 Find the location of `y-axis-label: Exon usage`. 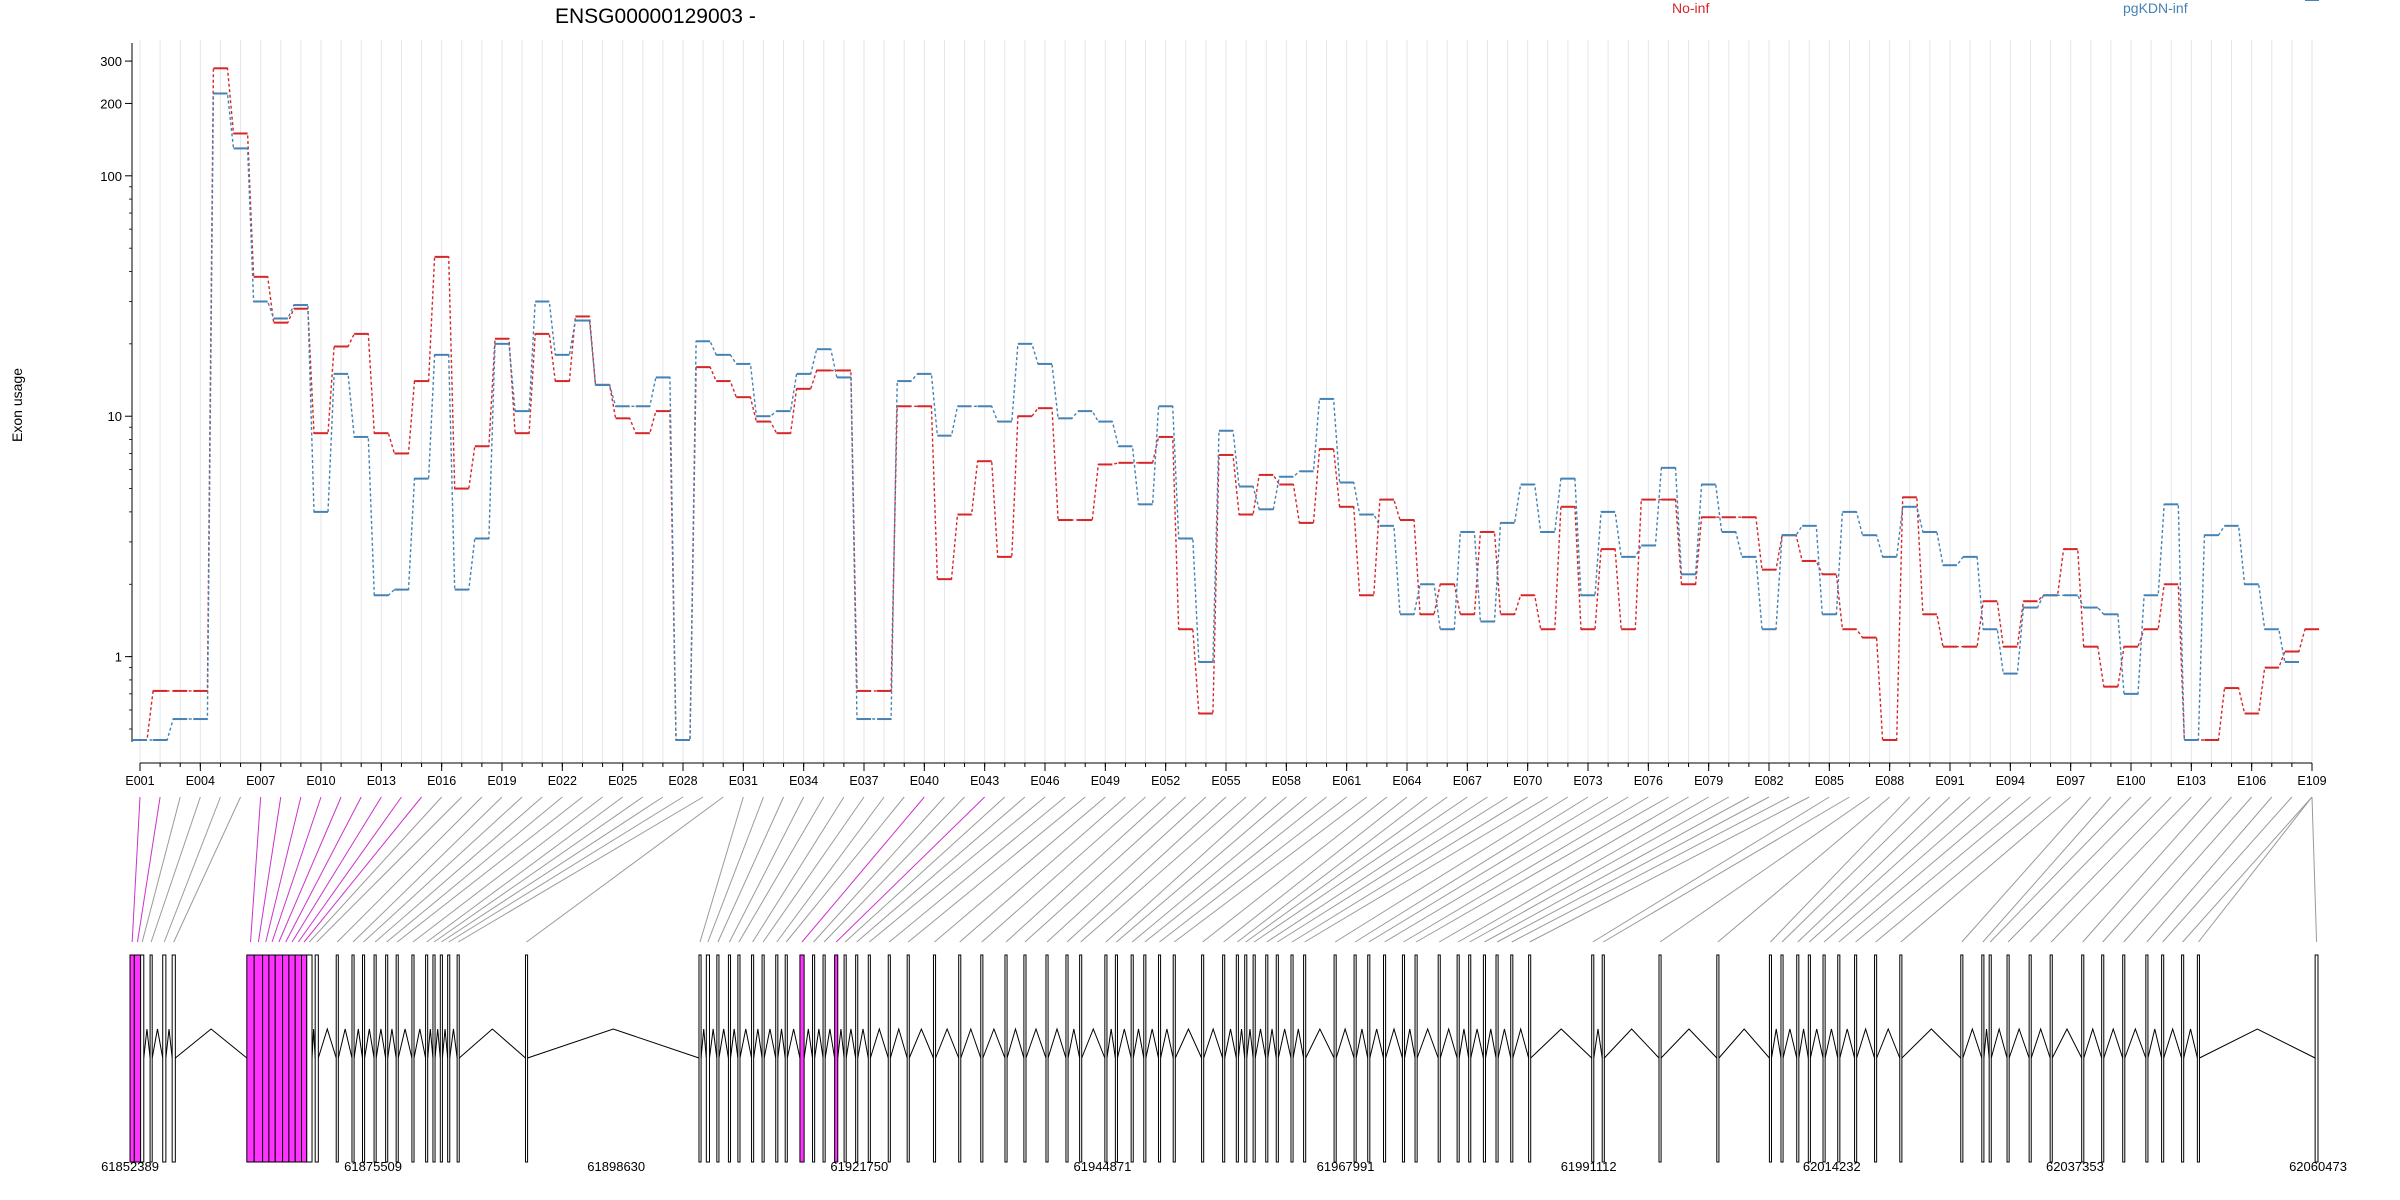

y-axis-label: Exon usage is located at coordinates (17, 405).